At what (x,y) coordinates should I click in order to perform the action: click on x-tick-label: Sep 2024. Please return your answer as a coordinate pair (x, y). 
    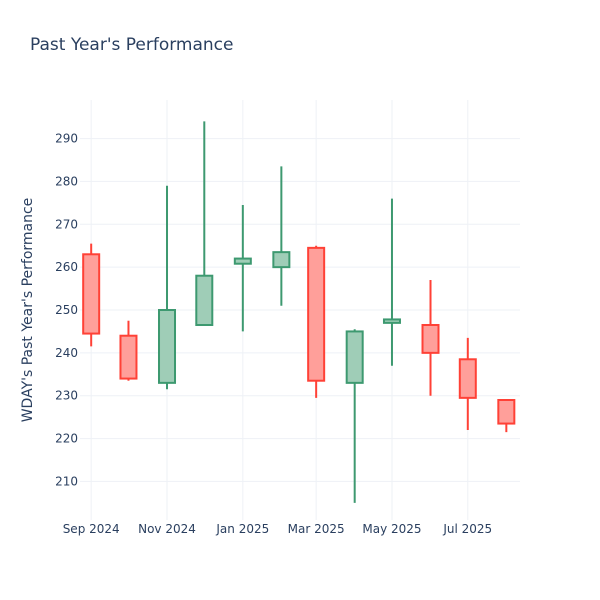
    Looking at the image, I should click on (91, 529).